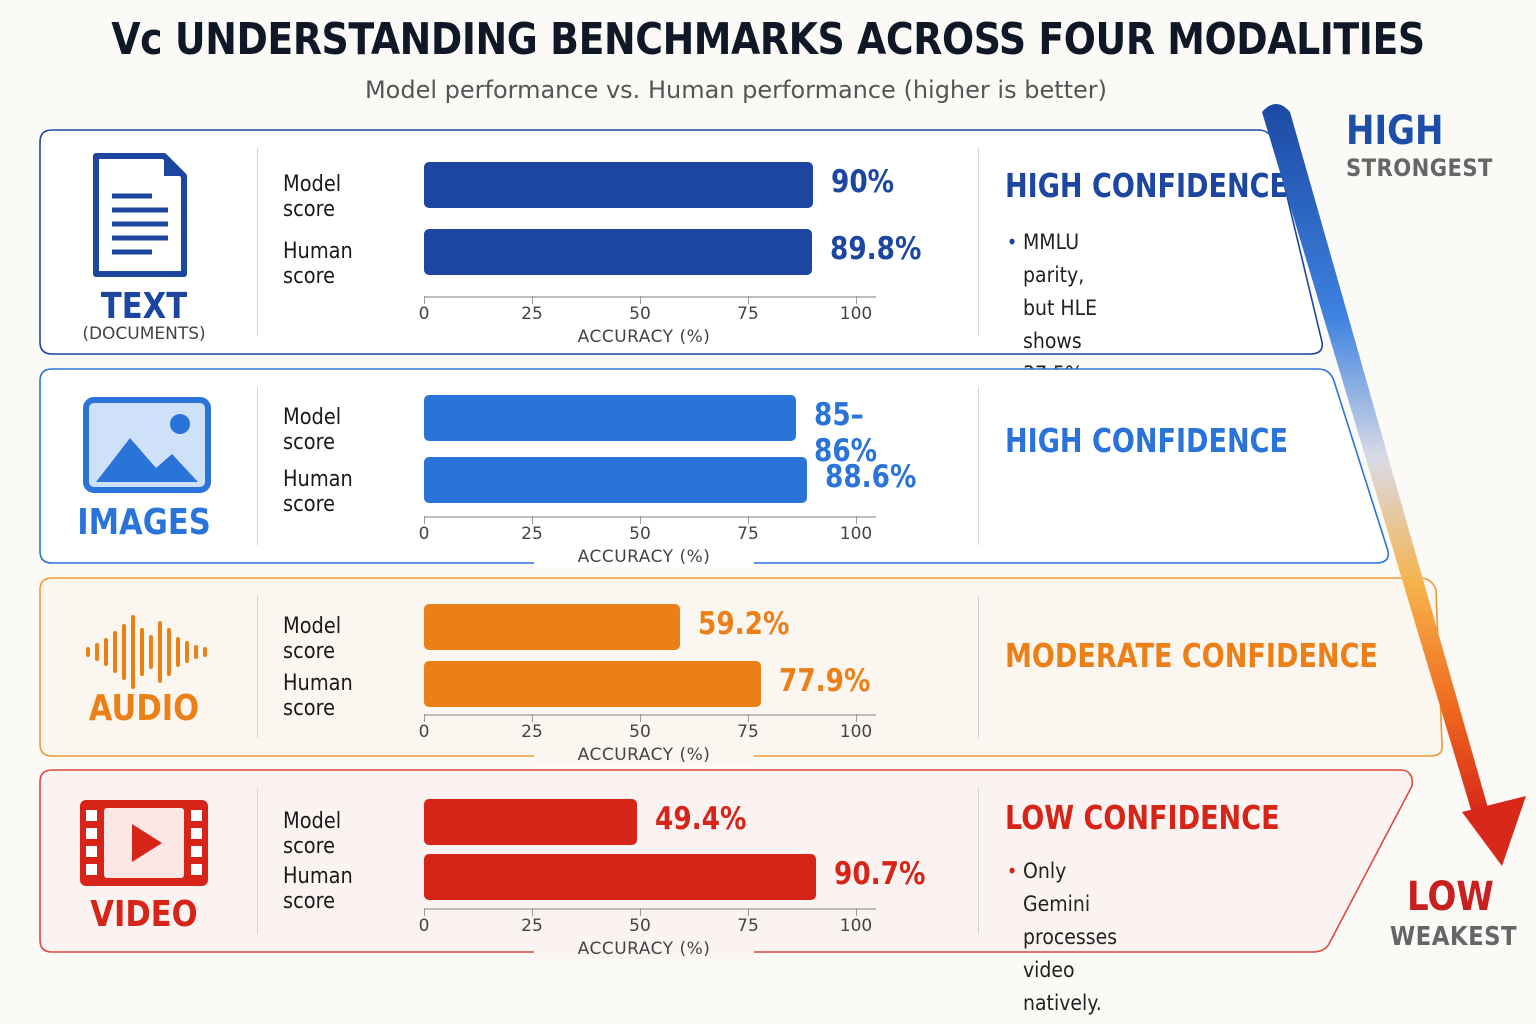 The height and width of the screenshot is (1024, 1536). Describe the element at coordinates (862, 182) in the screenshot. I see `model-score-value: 90%` at that location.